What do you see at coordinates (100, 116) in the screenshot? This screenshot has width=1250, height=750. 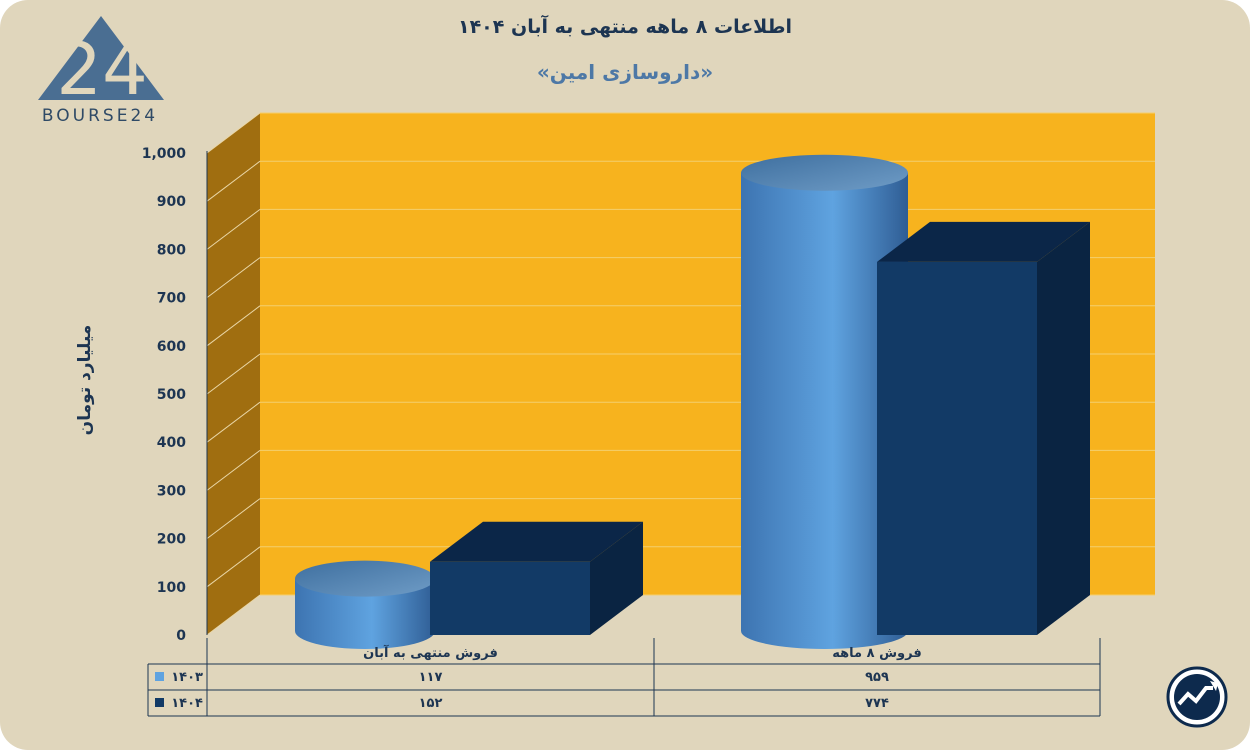 I see `logo-text: BOURSE24` at bounding box center [100, 116].